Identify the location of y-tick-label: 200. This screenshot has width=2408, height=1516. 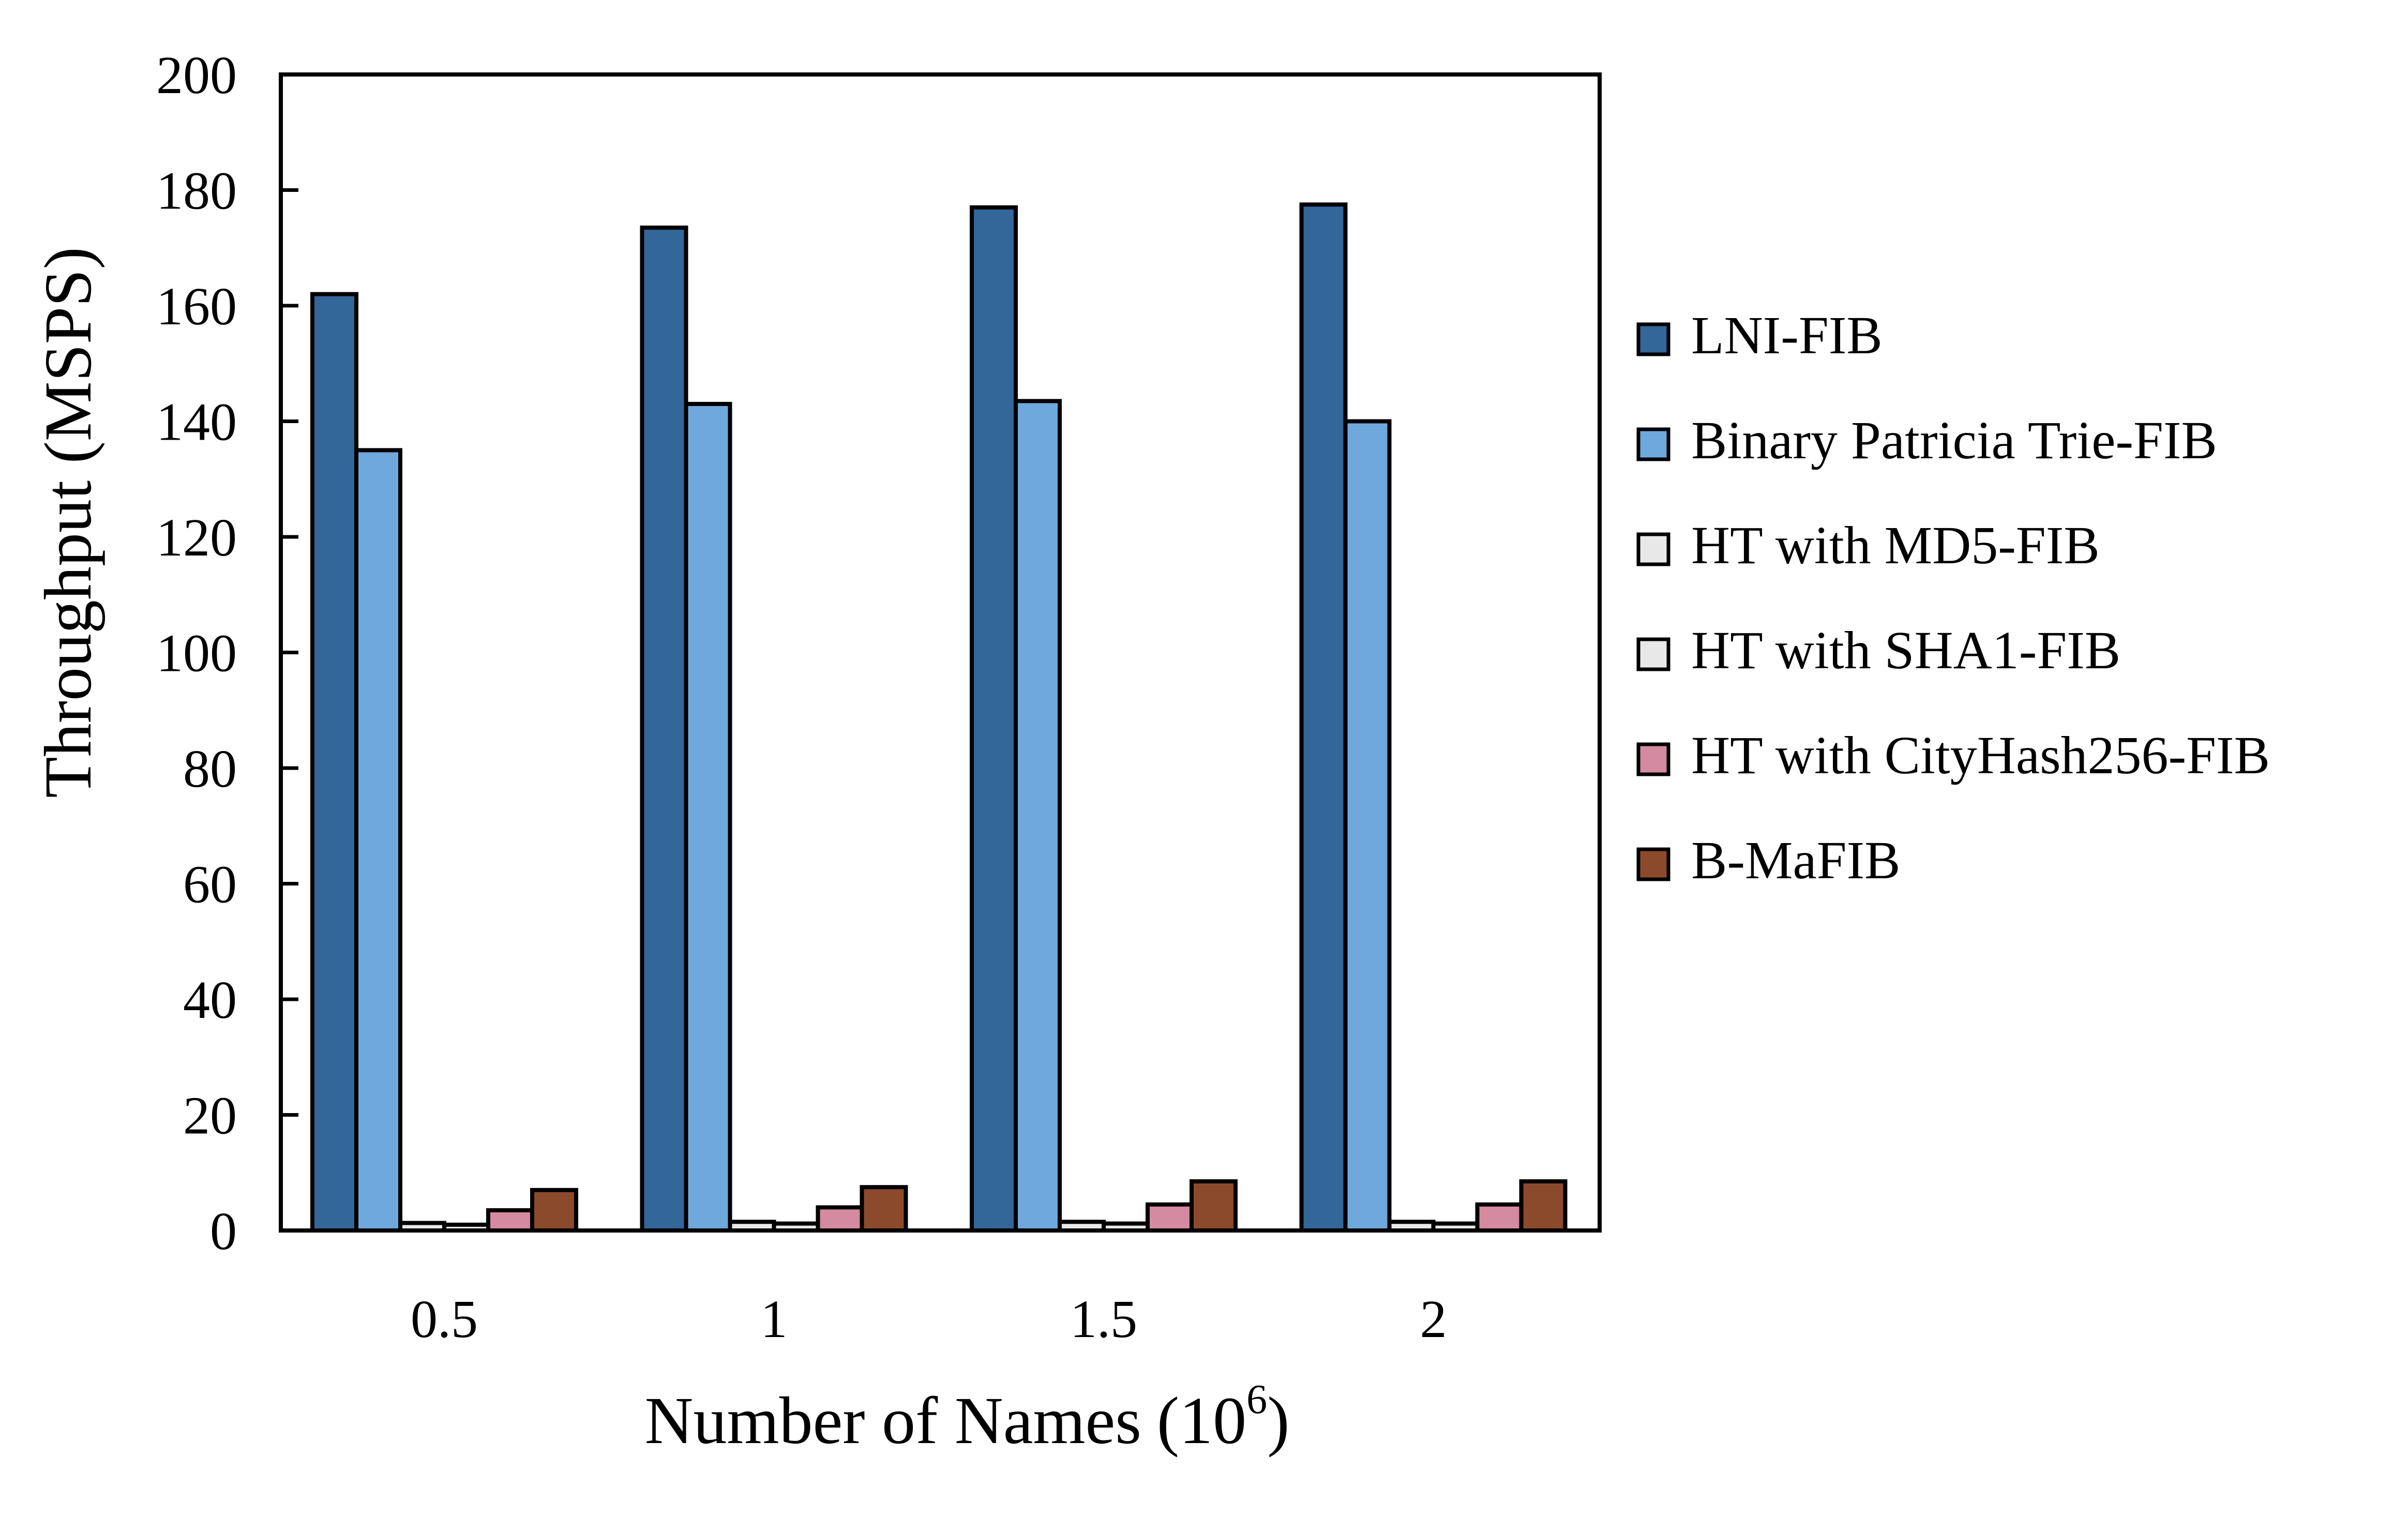
(197, 75).